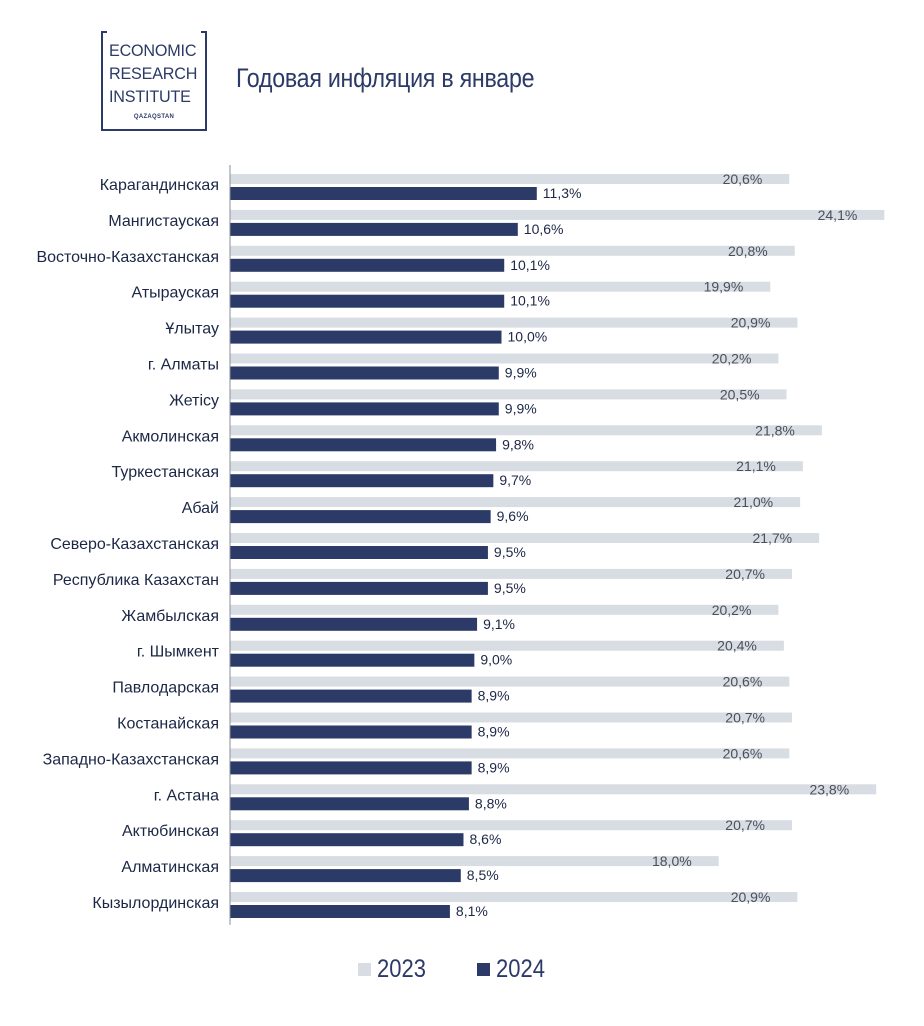 This screenshot has width=924, height=1026. Describe the element at coordinates (131, 759) in the screenshot. I see `category-label: Западно-Казахстанская` at that location.